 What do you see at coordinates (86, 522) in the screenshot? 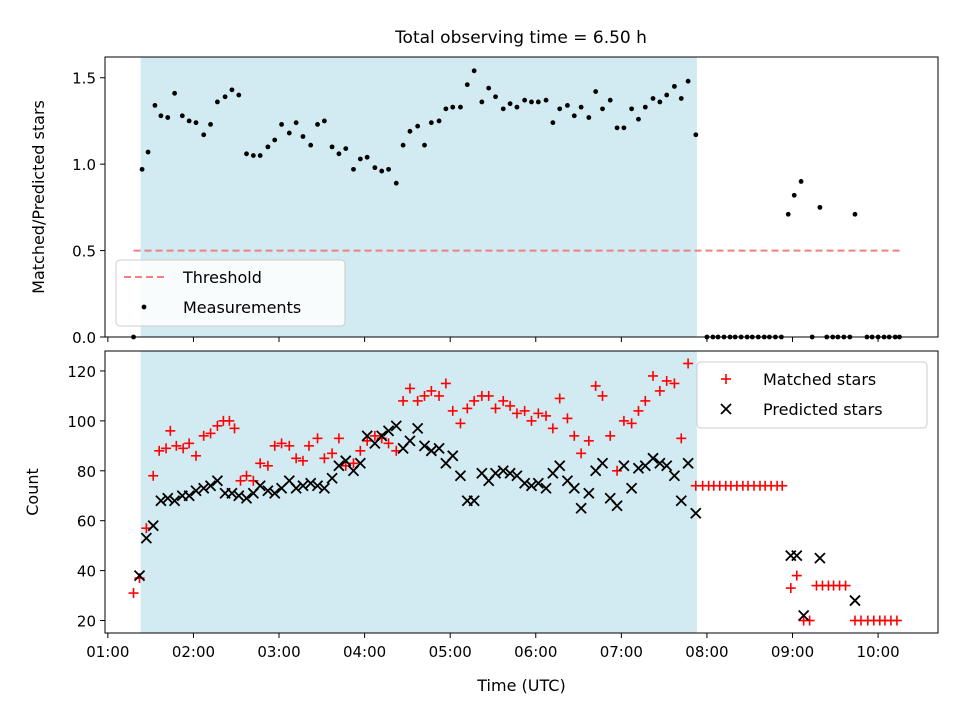
I see `y-tick-label: 60` at bounding box center [86, 522].